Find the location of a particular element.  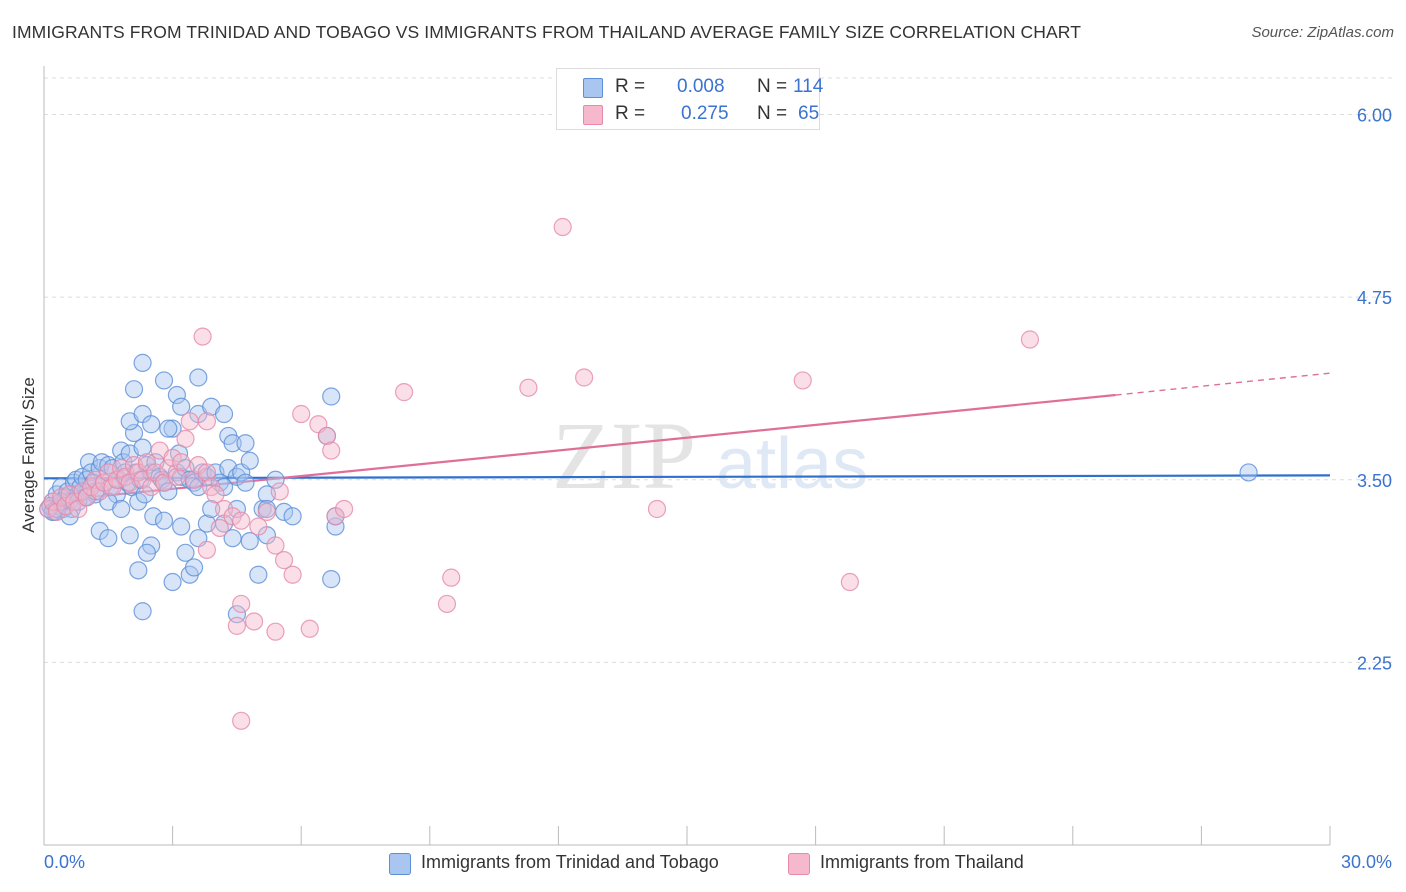

trend-line-thailand-extension is located at coordinates (1223, 384).